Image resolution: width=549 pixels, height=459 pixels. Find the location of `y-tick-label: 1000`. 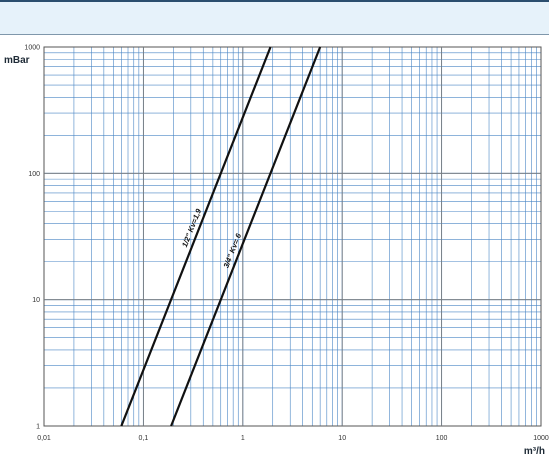

y-tick-label: 1000 is located at coordinates (32, 48).